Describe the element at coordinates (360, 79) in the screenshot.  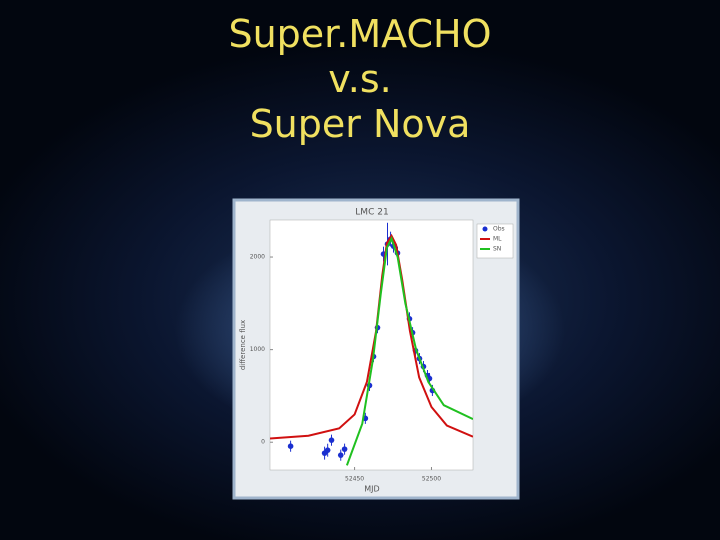
I see `slide-title-line: v.s.` at that location.